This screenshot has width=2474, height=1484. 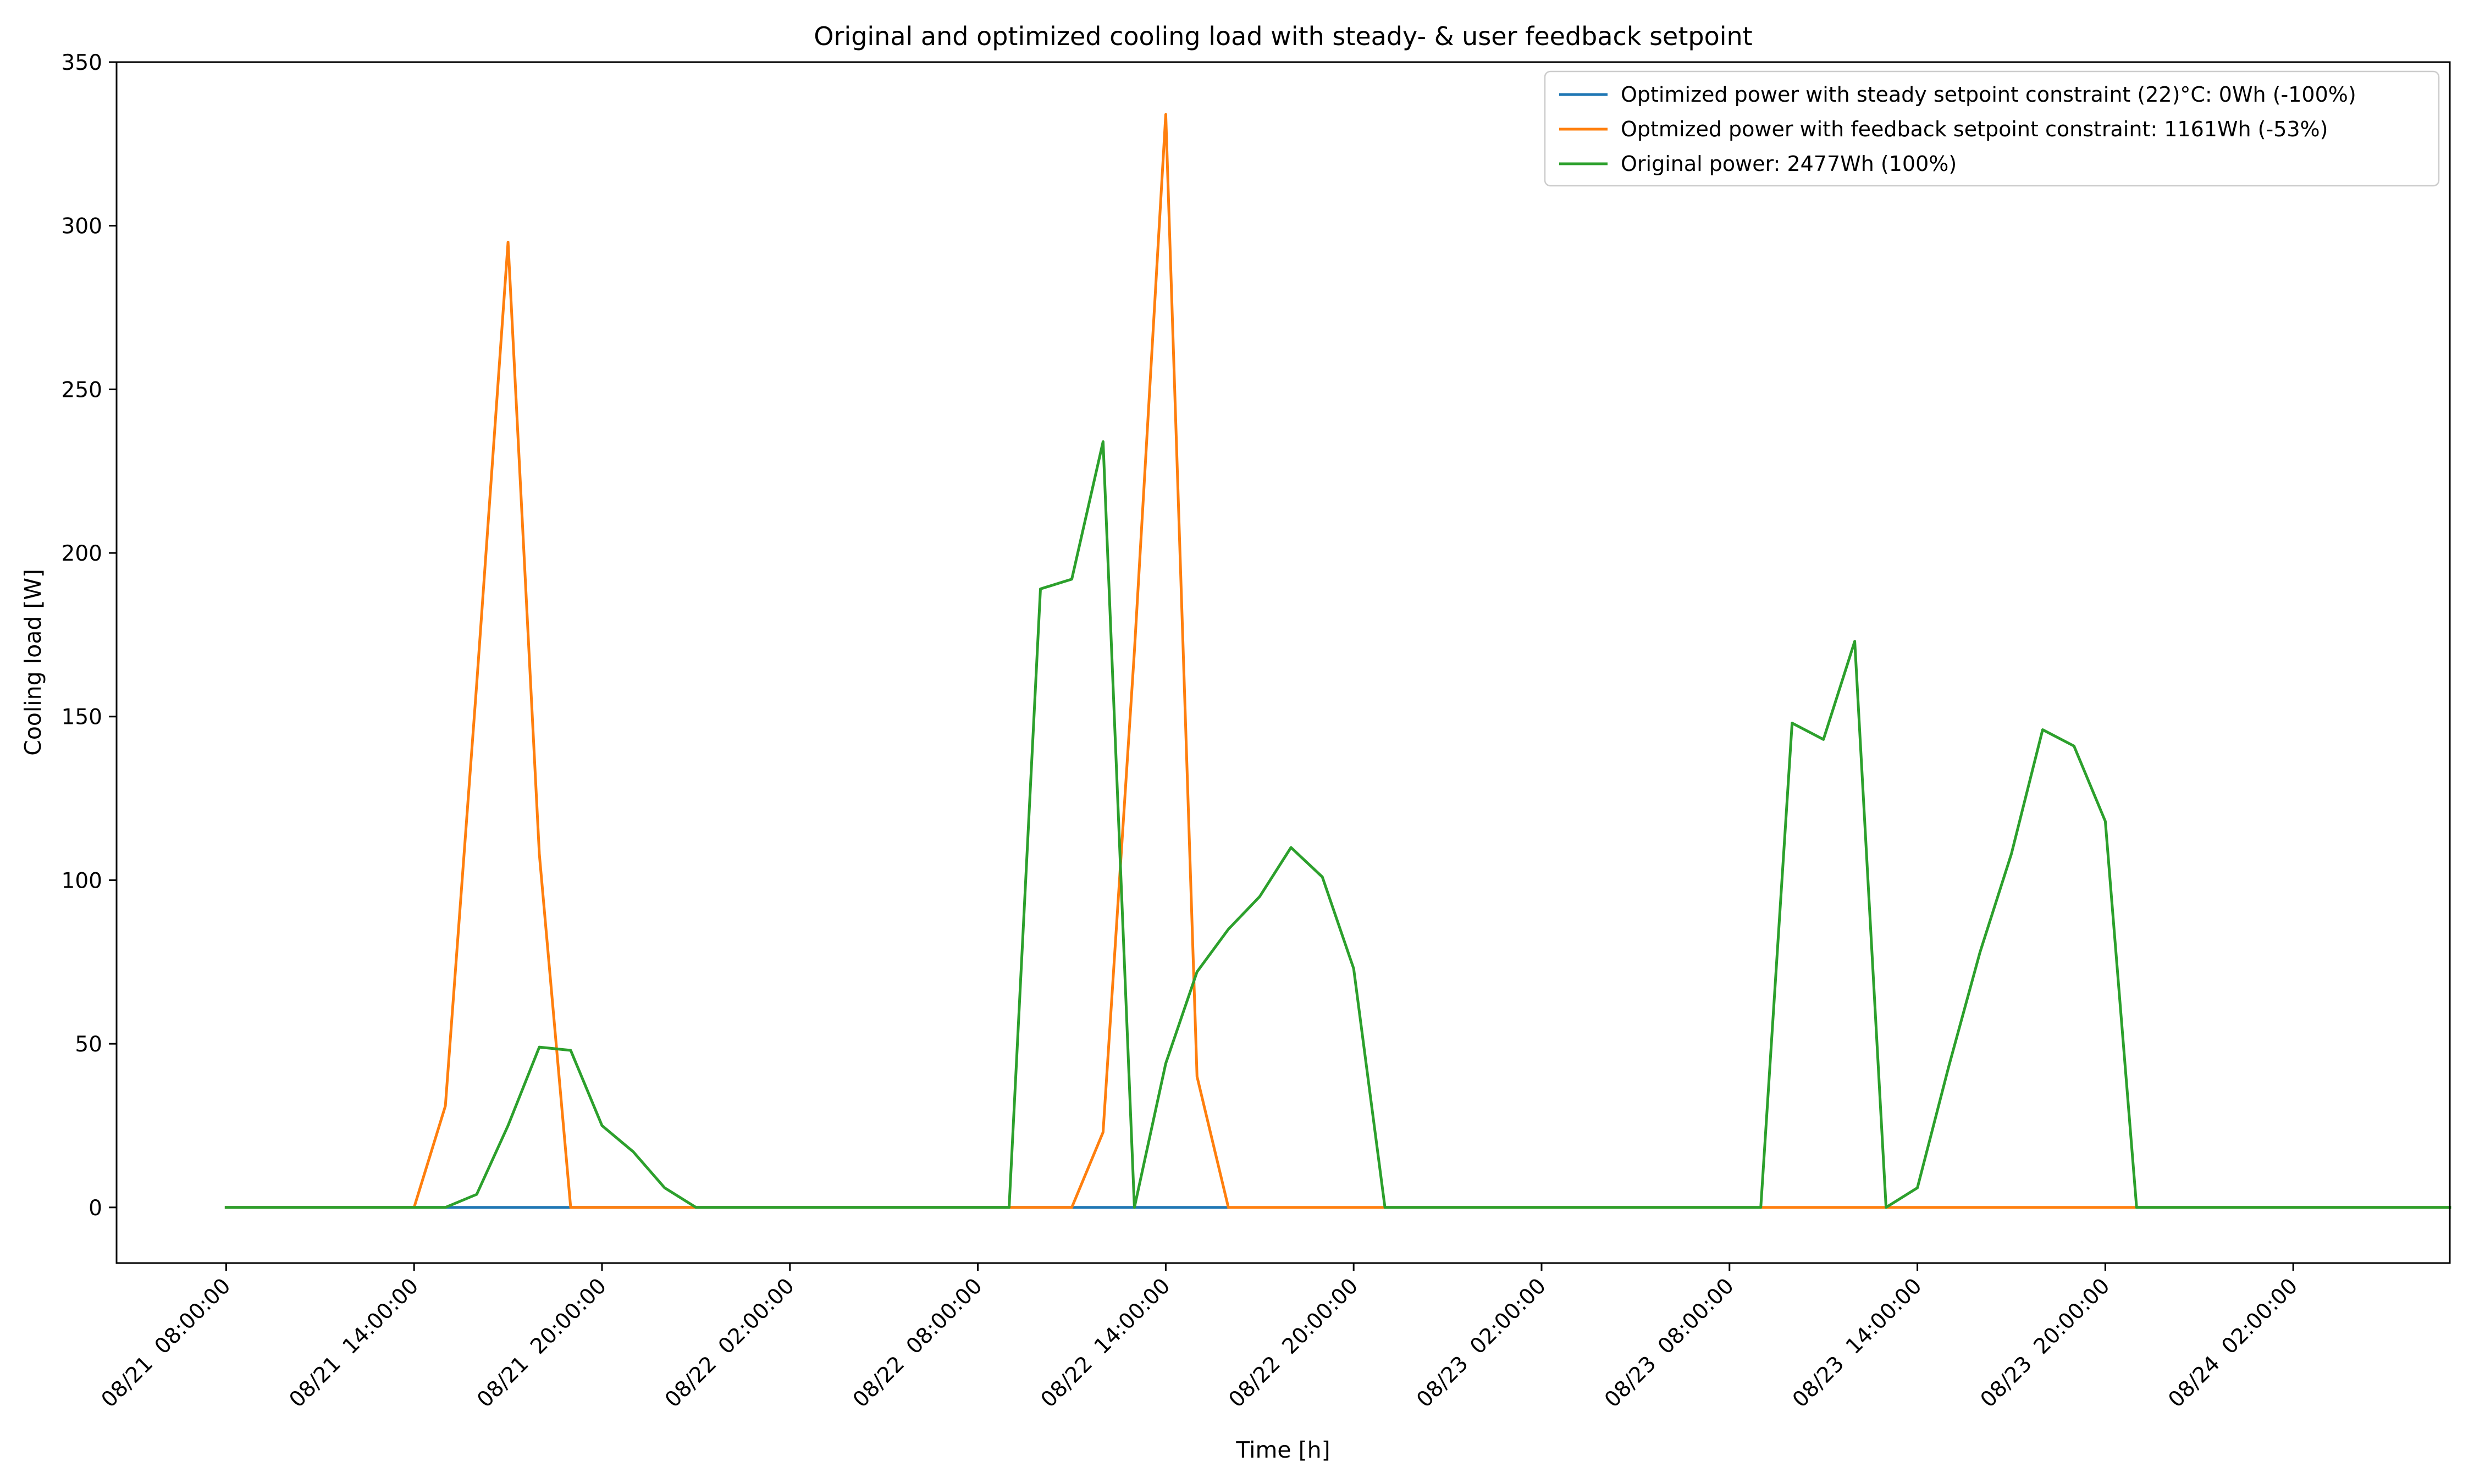 I want to click on y-tick-label-7: 350, so click(x=82, y=63).